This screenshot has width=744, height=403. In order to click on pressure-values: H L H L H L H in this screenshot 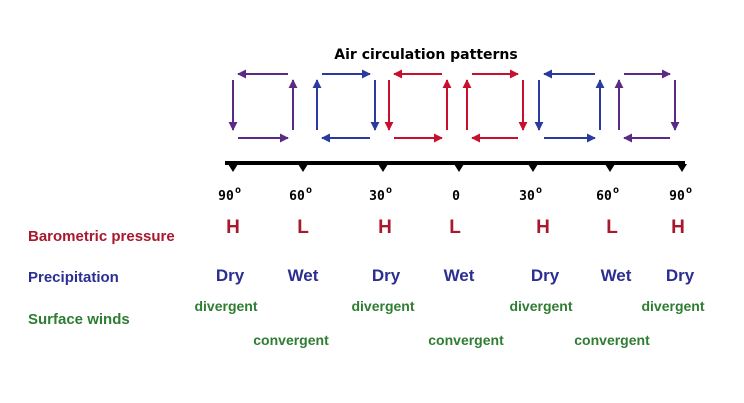, I will do `click(455, 227)`.